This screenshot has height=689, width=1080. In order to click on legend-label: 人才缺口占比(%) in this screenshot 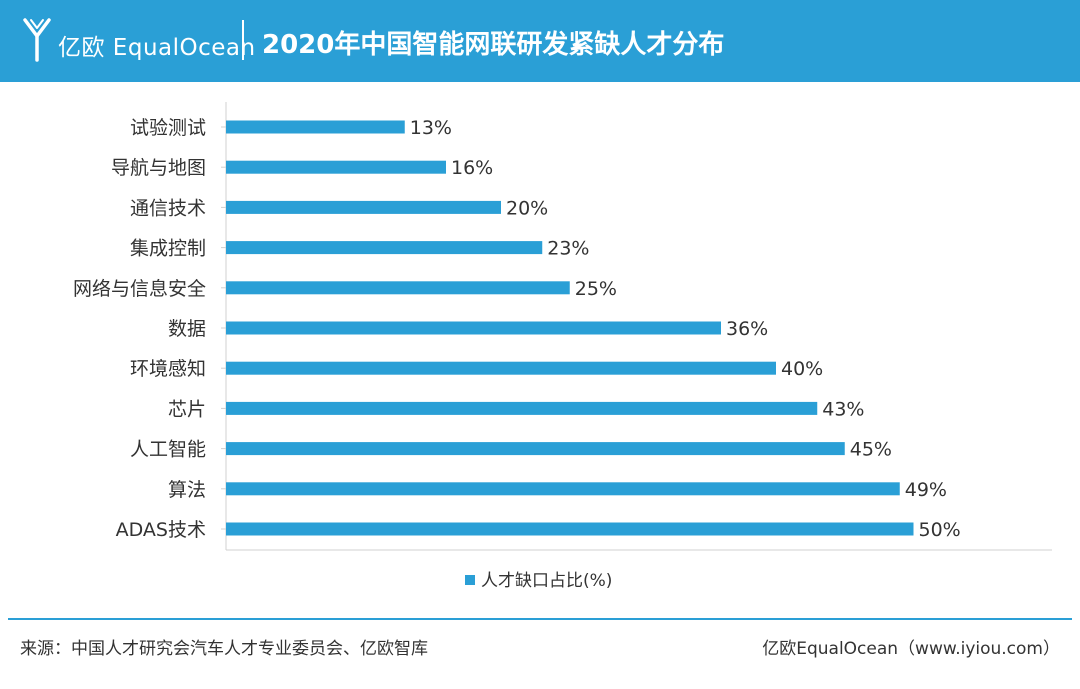, I will do `click(546, 581)`.